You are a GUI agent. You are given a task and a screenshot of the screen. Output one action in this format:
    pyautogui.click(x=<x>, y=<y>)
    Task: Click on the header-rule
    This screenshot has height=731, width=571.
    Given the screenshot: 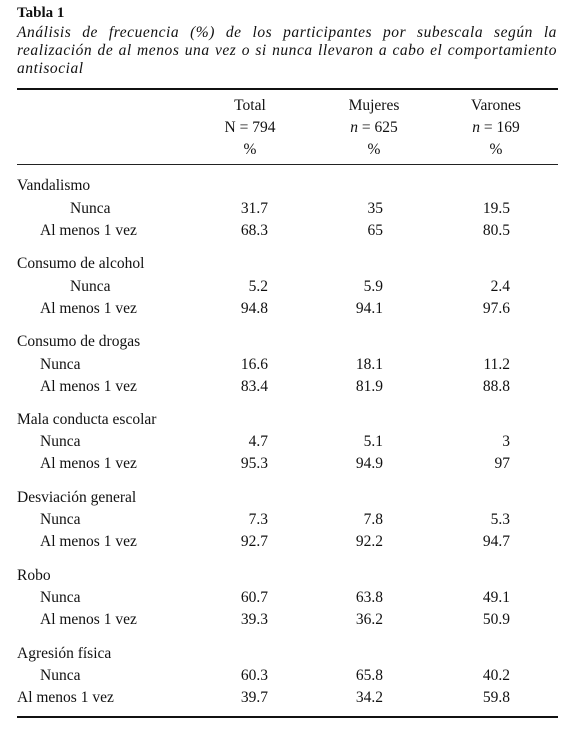 What is the action you would take?
    pyautogui.click(x=287, y=164)
    